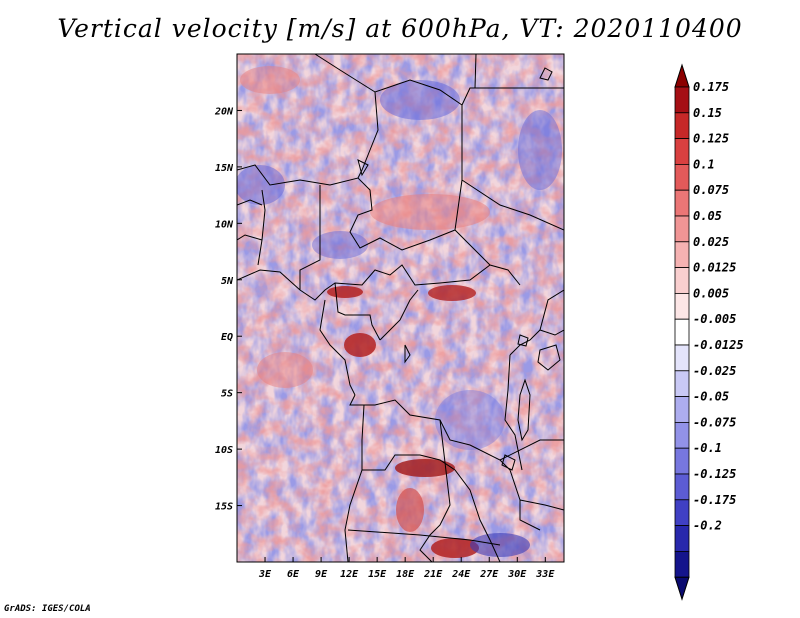 The width and height of the screenshot is (800, 618). What do you see at coordinates (377, 574) in the screenshot?
I see `lon-tick-label: 15E` at bounding box center [377, 574].